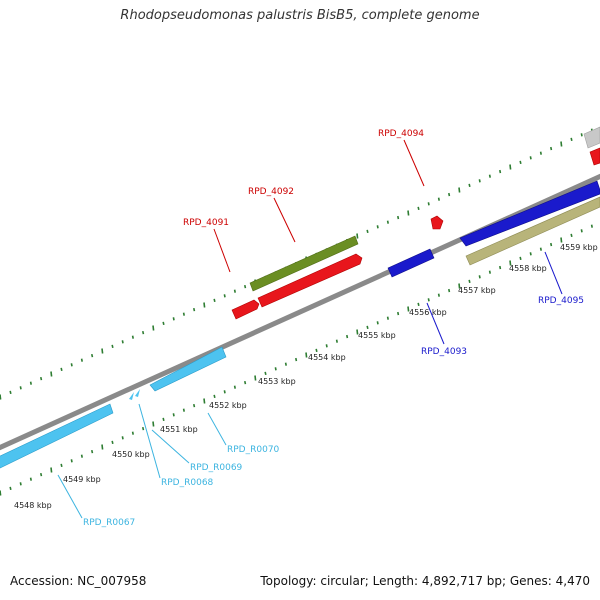 Image resolution: width=600 pixels, height=600 pixels. What do you see at coordinates (131, 396) in the screenshot?
I see `gene-rpd-r0069-glyph` at bounding box center [131, 396].